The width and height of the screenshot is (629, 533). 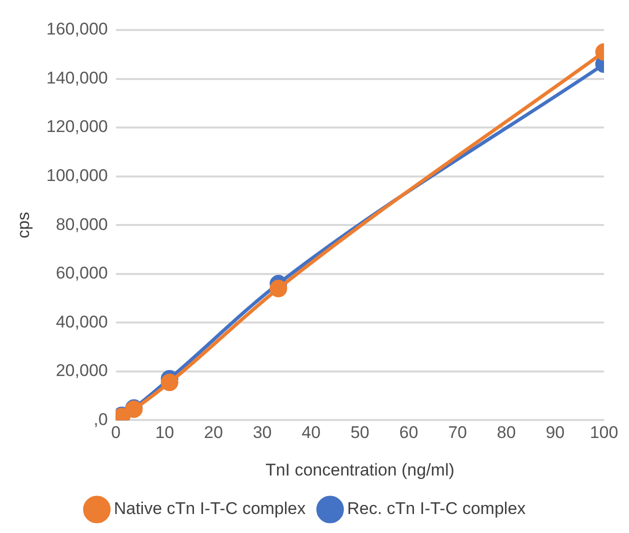 What do you see at coordinates (311, 432) in the screenshot?
I see `x-tick-label: 40` at bounding box center [311, 432].